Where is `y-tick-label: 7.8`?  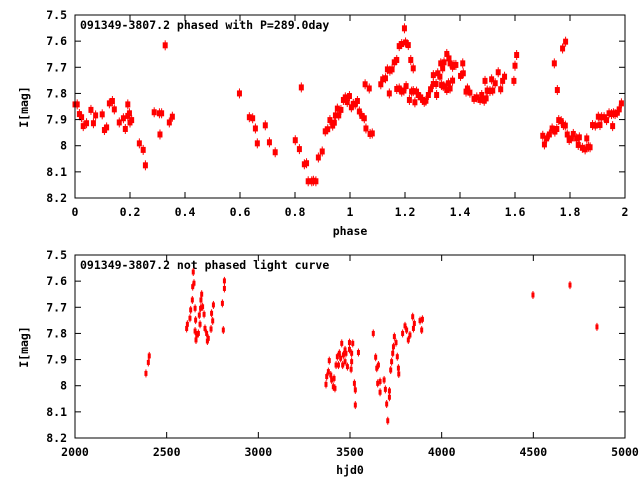
y-tick-label: 7.8 is located at coordinates (56, 333).